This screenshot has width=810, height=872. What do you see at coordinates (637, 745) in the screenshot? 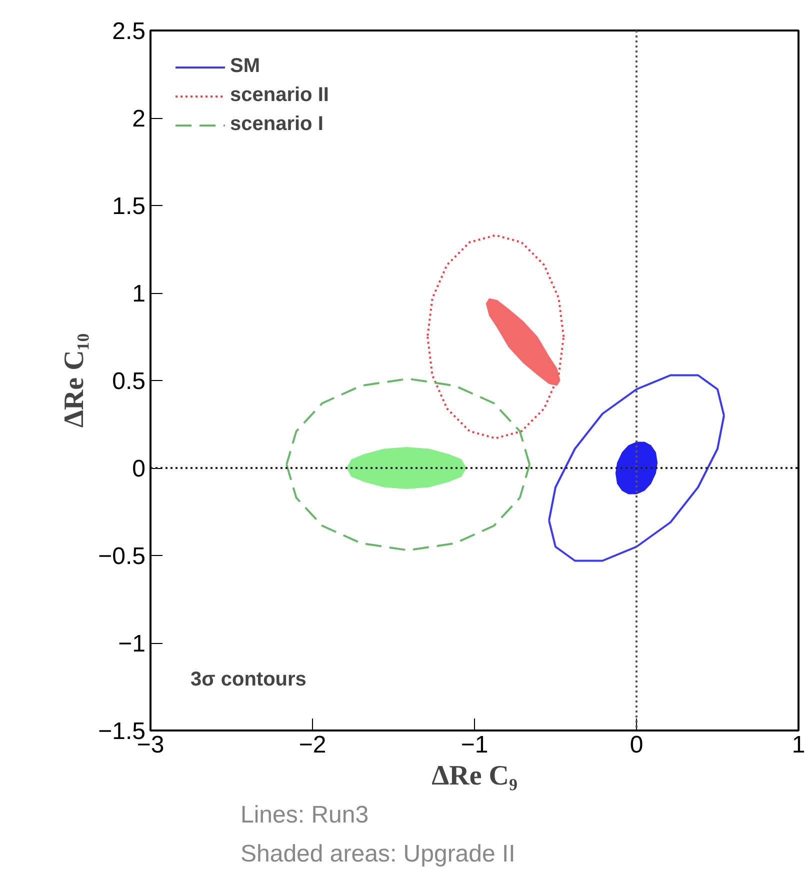
I see `x-tick-label: 0` at bounding box center [637, 745].